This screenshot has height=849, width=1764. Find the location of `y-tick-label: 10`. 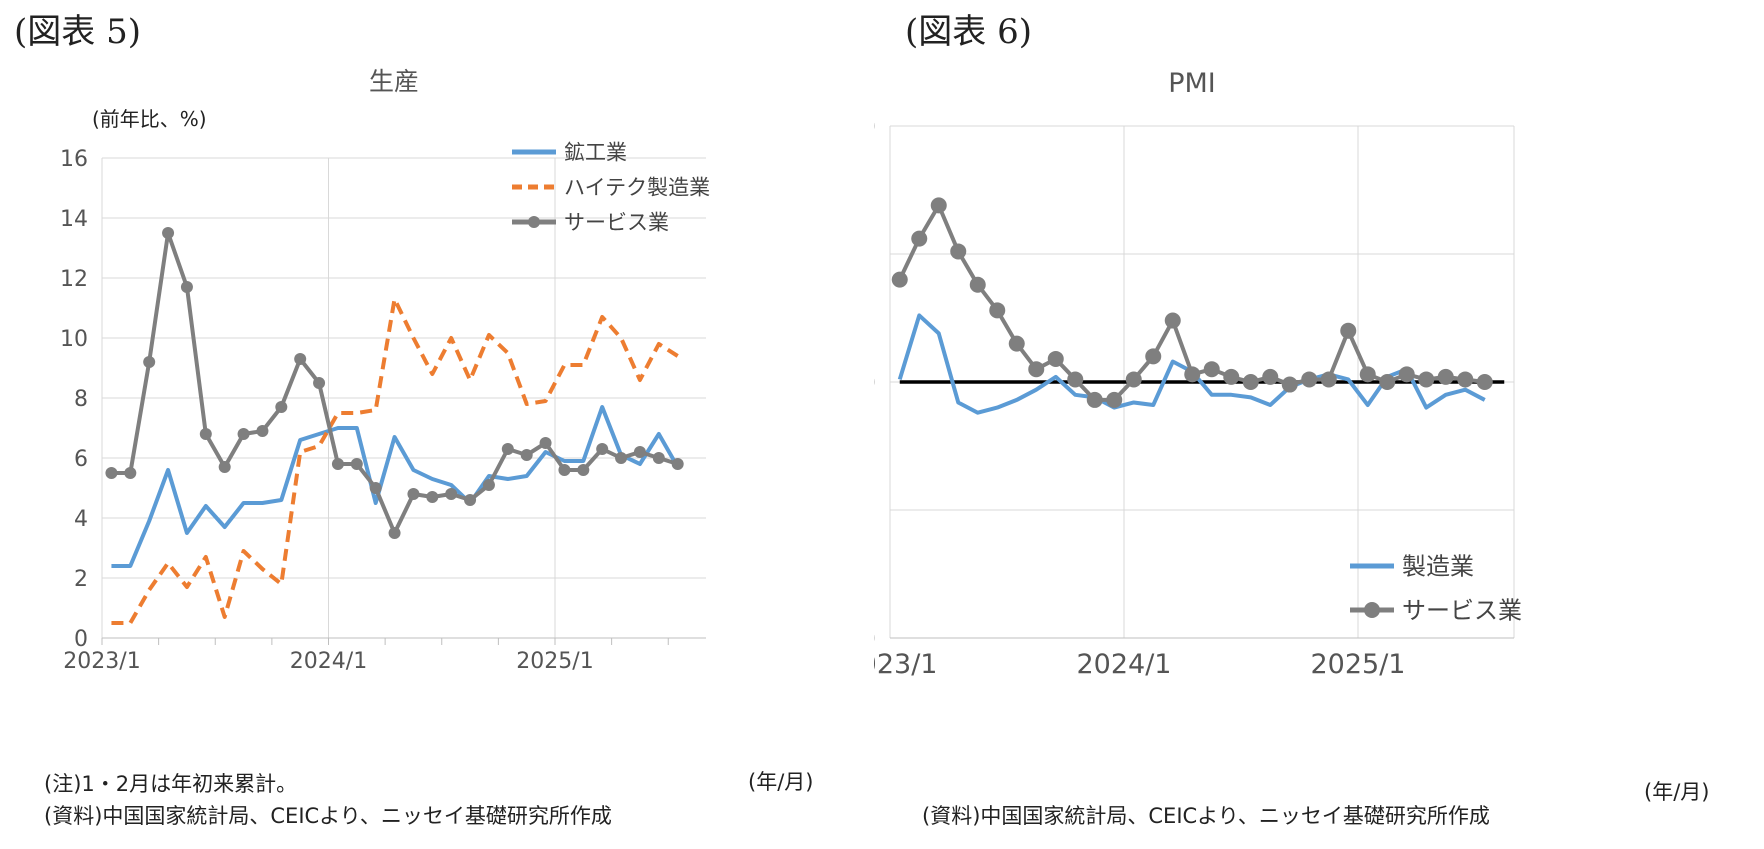

y-tick-label: 10 is located at coordinates (74, 339).